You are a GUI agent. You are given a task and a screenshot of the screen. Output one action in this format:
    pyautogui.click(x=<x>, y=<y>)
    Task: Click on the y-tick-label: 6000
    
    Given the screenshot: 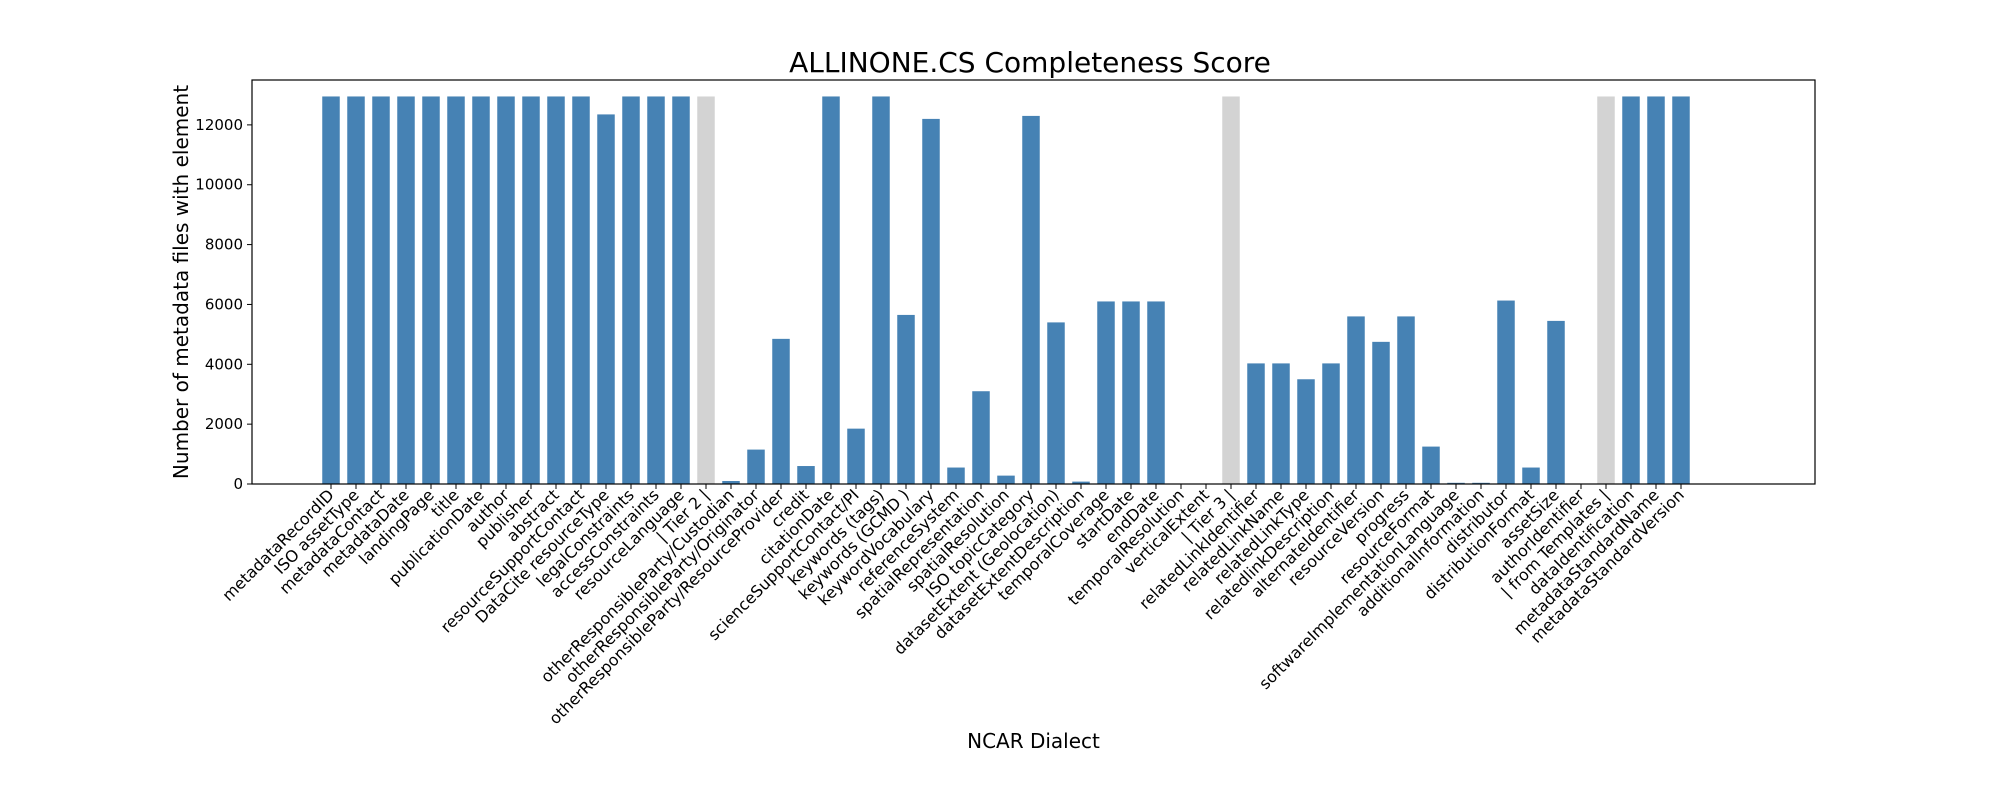 What is the action you would take?
    pyautogui.click(x=224, y=304)
    